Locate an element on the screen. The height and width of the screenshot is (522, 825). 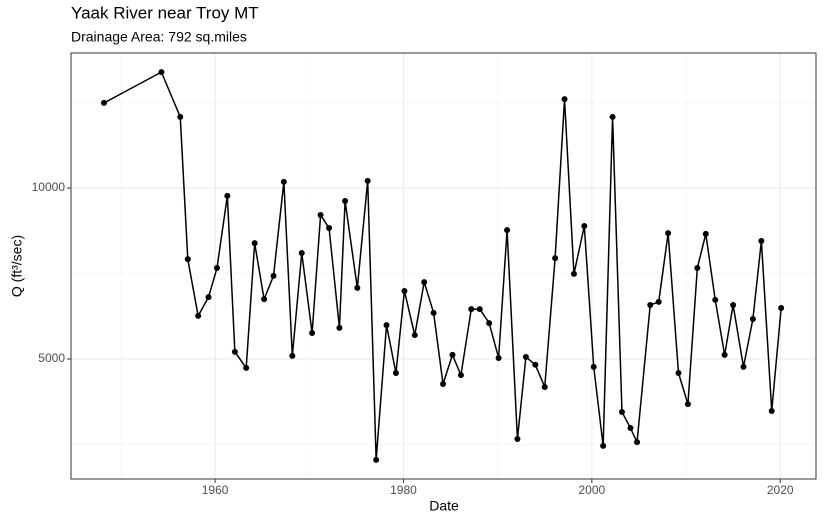
x-tick-label: 1960 is located at coordinates (215, 490).